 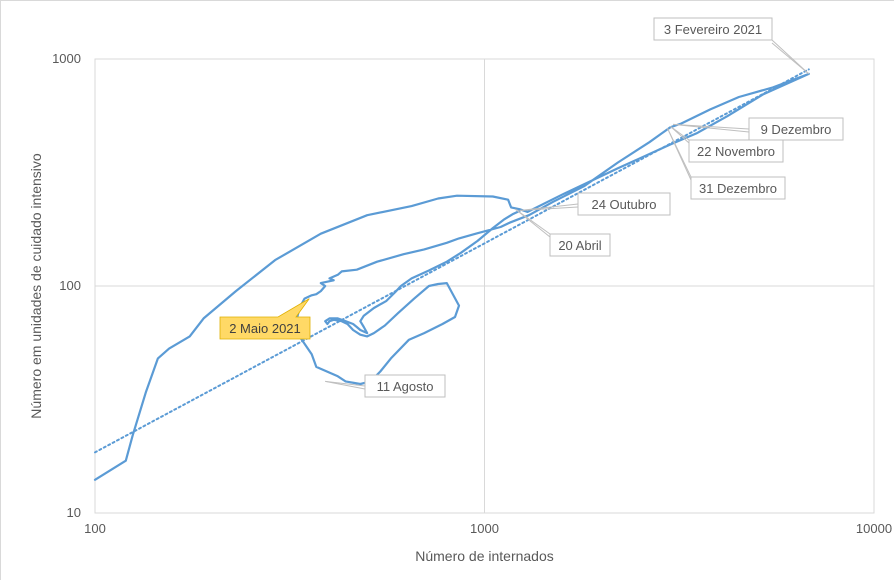 What do you see at coordinates (484, 528) in the screenshot?
I see `x-tick-label: 1000` at bounding box center [484, 528].